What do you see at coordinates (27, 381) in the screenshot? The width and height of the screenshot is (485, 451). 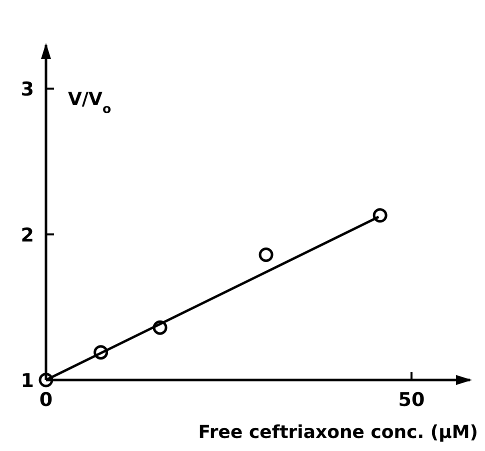 I see `y-tick-label: 1` at bounding box center [27, 381].